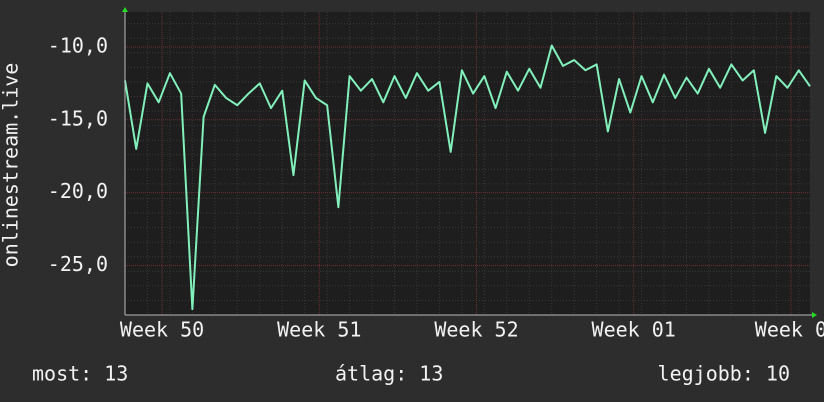 The height and width of the screenshot is (402, 824). I want to click on y-tick-label: -25,0, so click(78, 264).